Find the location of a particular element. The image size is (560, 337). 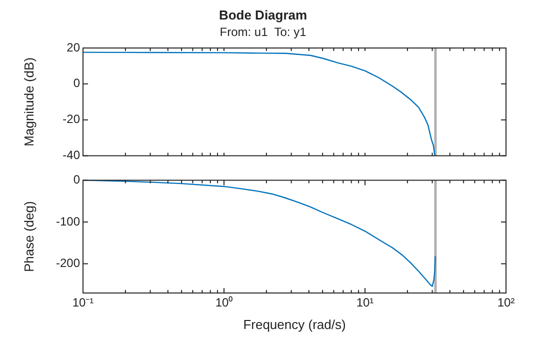

y-axis-title: Magnitude (dB) is located at coordinates (28, 101).